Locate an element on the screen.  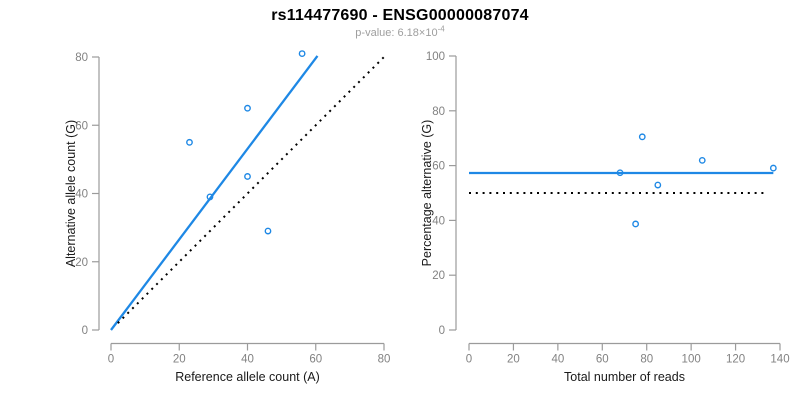
p-value-base: 6.18×10 is located at coordinates (417, 33).